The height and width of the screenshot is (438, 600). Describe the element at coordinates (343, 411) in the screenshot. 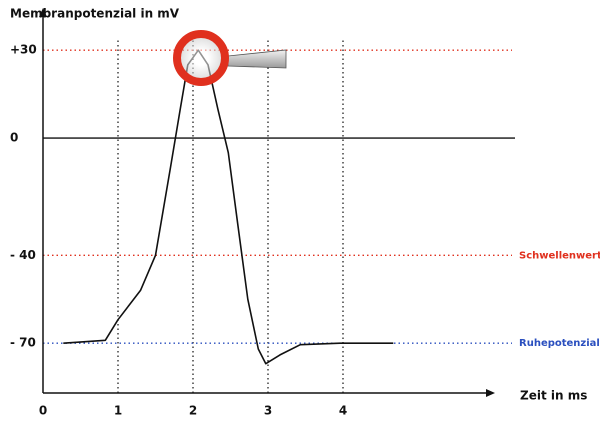

I see `x-tick-label: 4` at that location.